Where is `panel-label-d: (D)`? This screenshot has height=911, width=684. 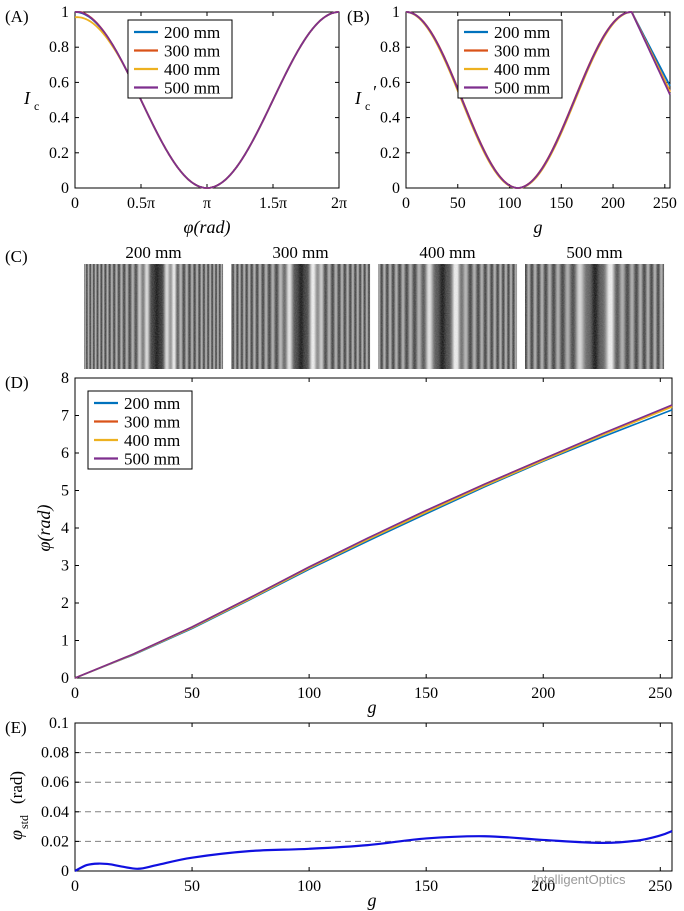 panel-label-d: (D) is located at coordinates (17, 382).